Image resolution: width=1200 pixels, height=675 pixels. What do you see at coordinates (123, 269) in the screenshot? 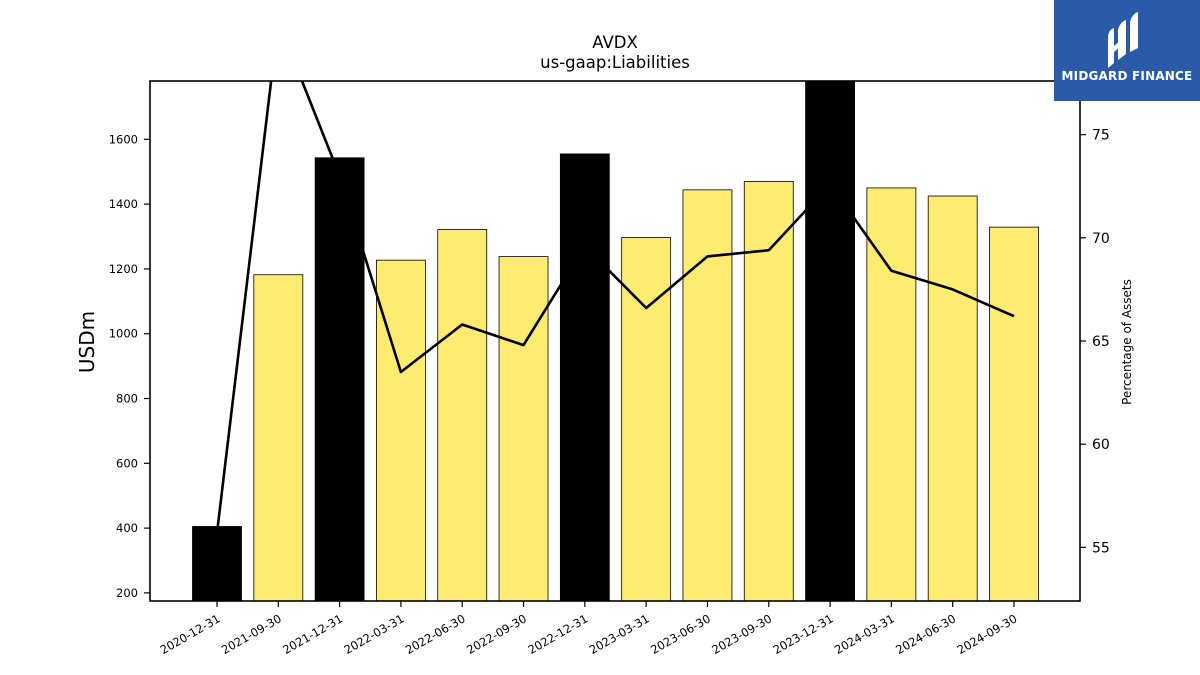
I see `y-tick-label: 1200` at bounding box center [123, 269].